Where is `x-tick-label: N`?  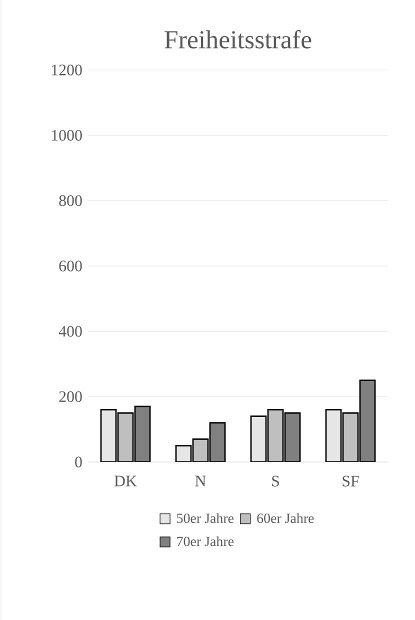
x-tick-label: N is located at coordinates (200, 481).